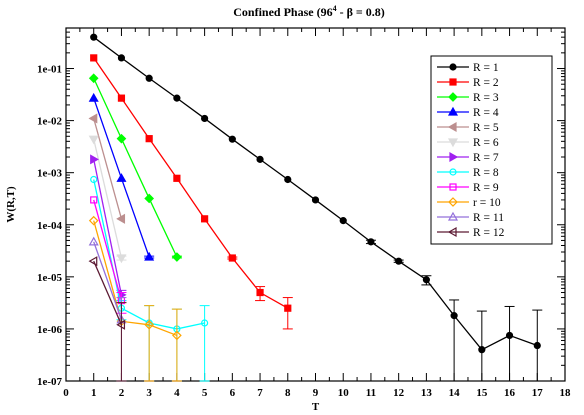 This screenshot has height=415, width=584. Describe the element at coordinates (282, 12) in the screenshot. I see `title-main: Confined Phase (96` at that location.